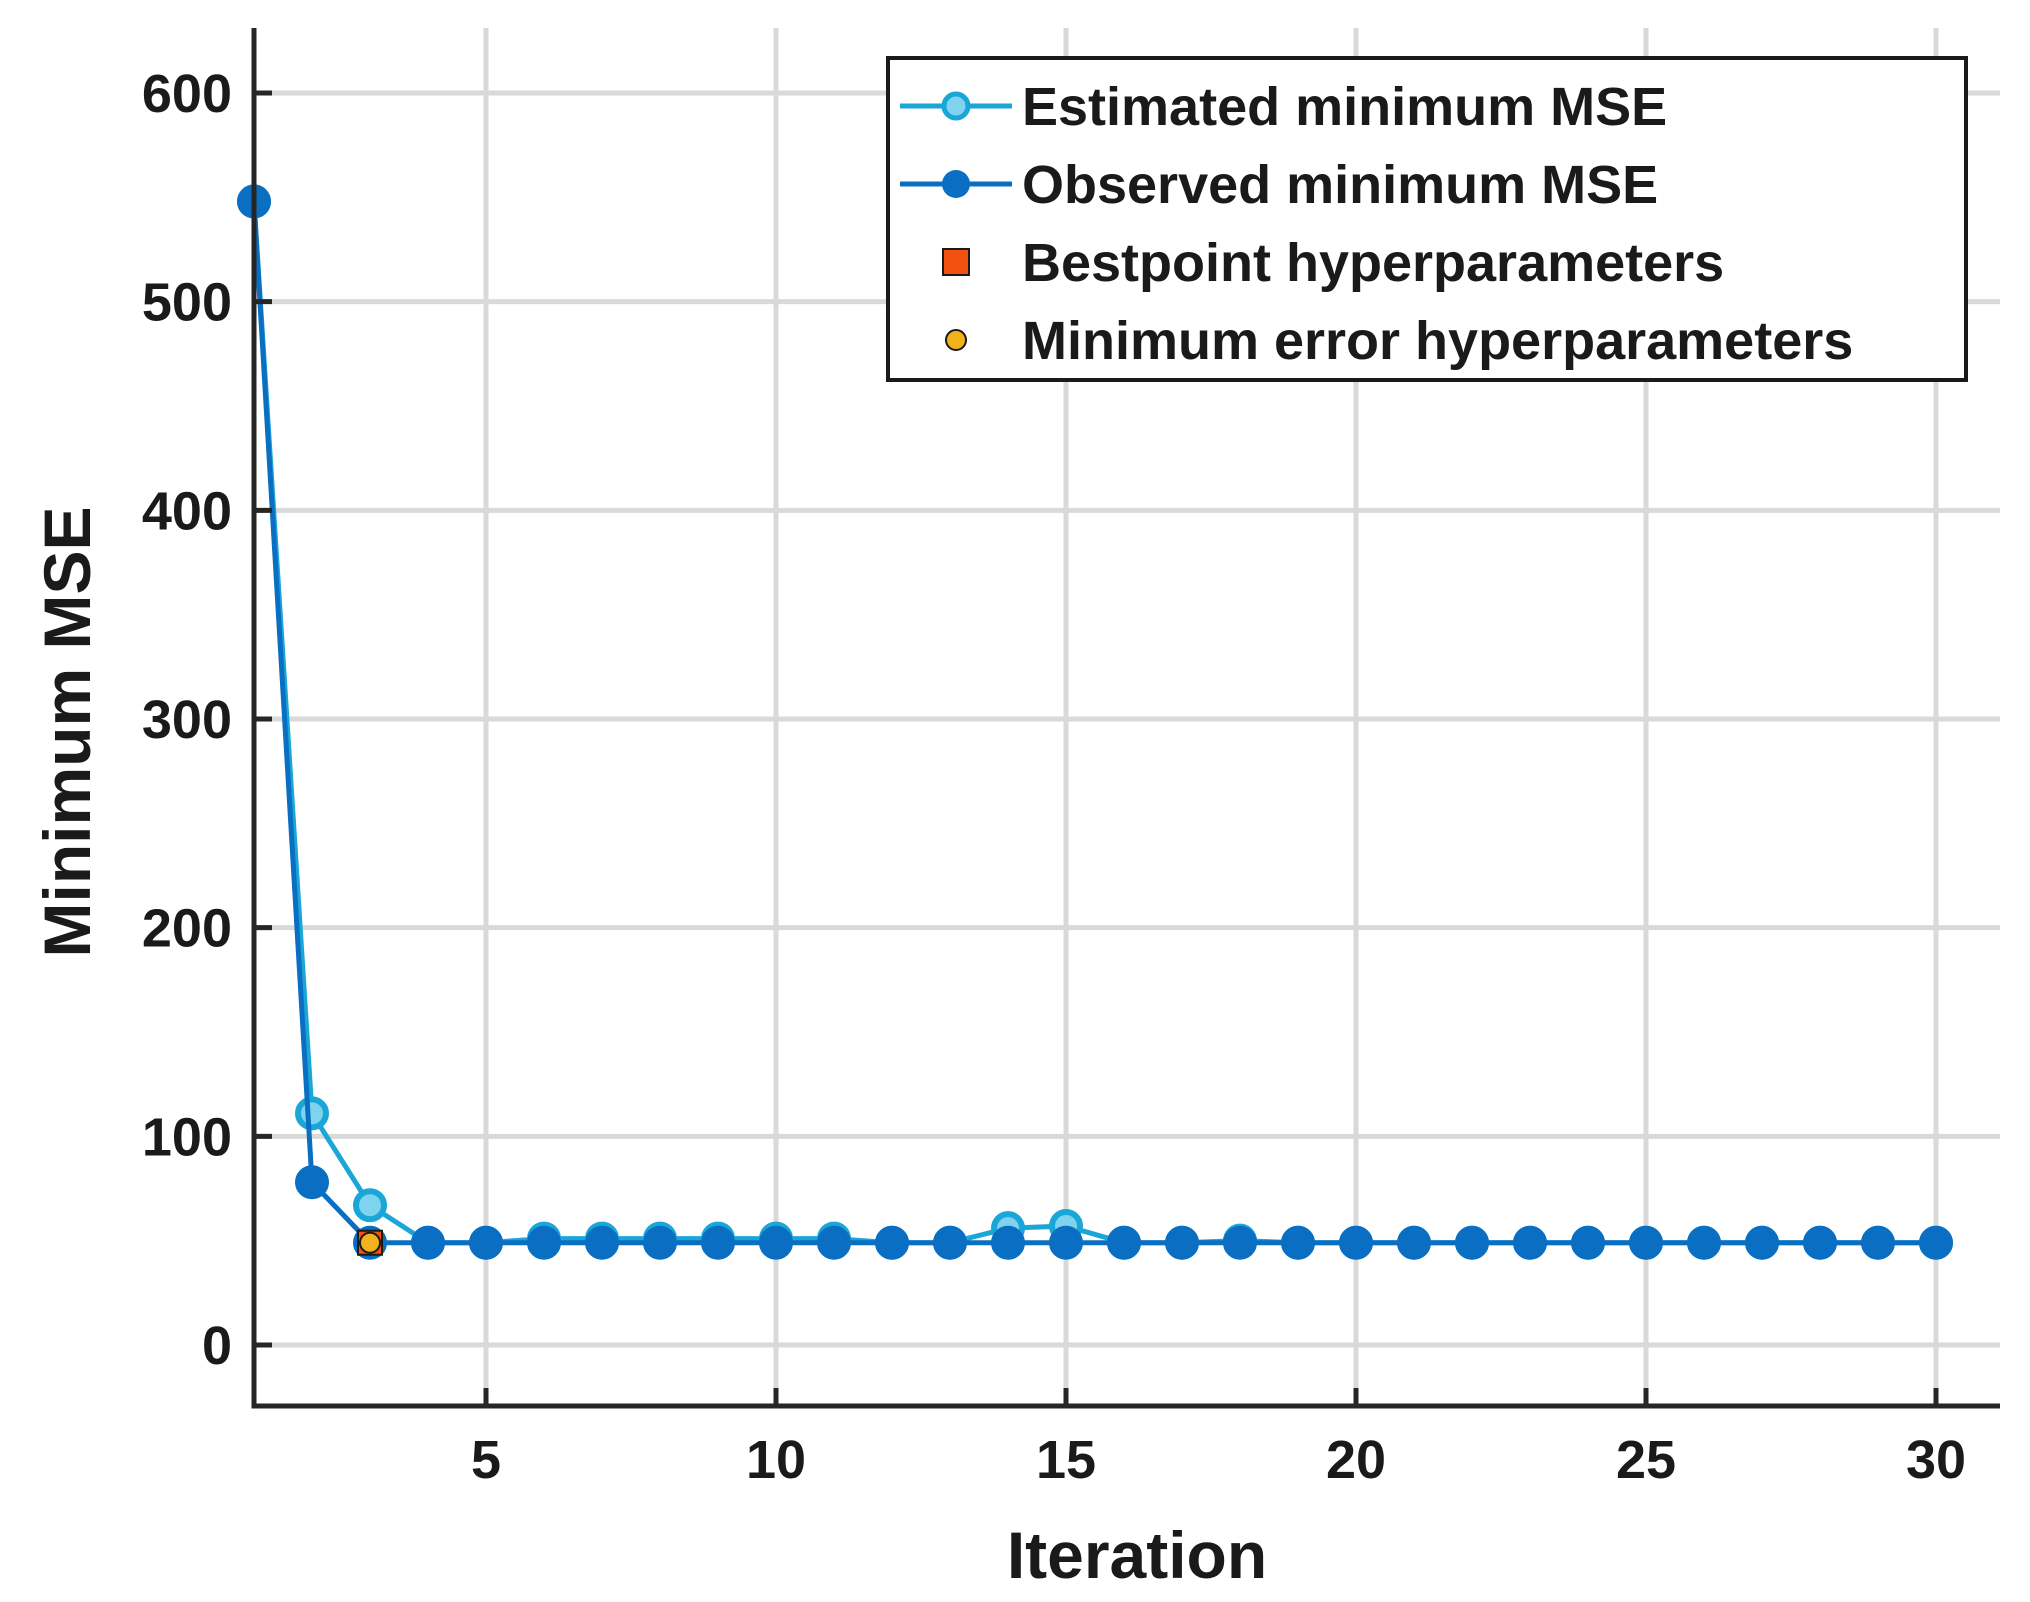 The image size is (2030, 1602). What do you see at coordinates (370, 1242) in the screenshot?
I see `min-error-marker` at bounding box center [370, 1242].